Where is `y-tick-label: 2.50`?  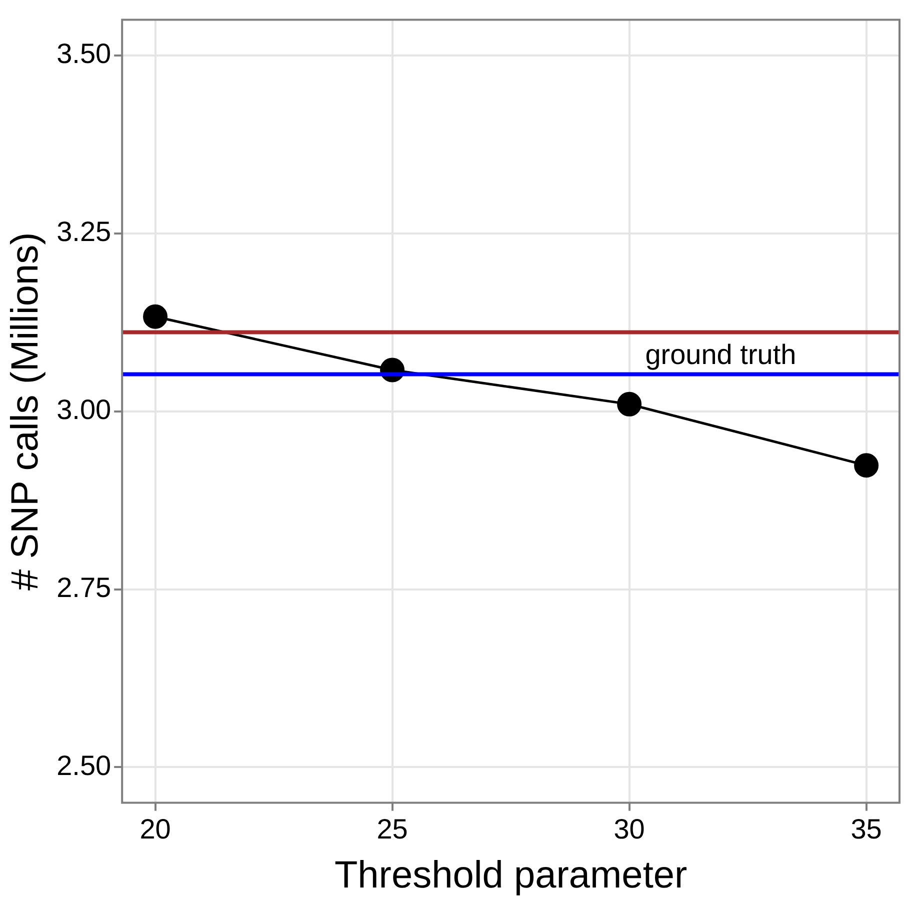
y-tick-label: 2.50 is located at coordinates (84, 765).